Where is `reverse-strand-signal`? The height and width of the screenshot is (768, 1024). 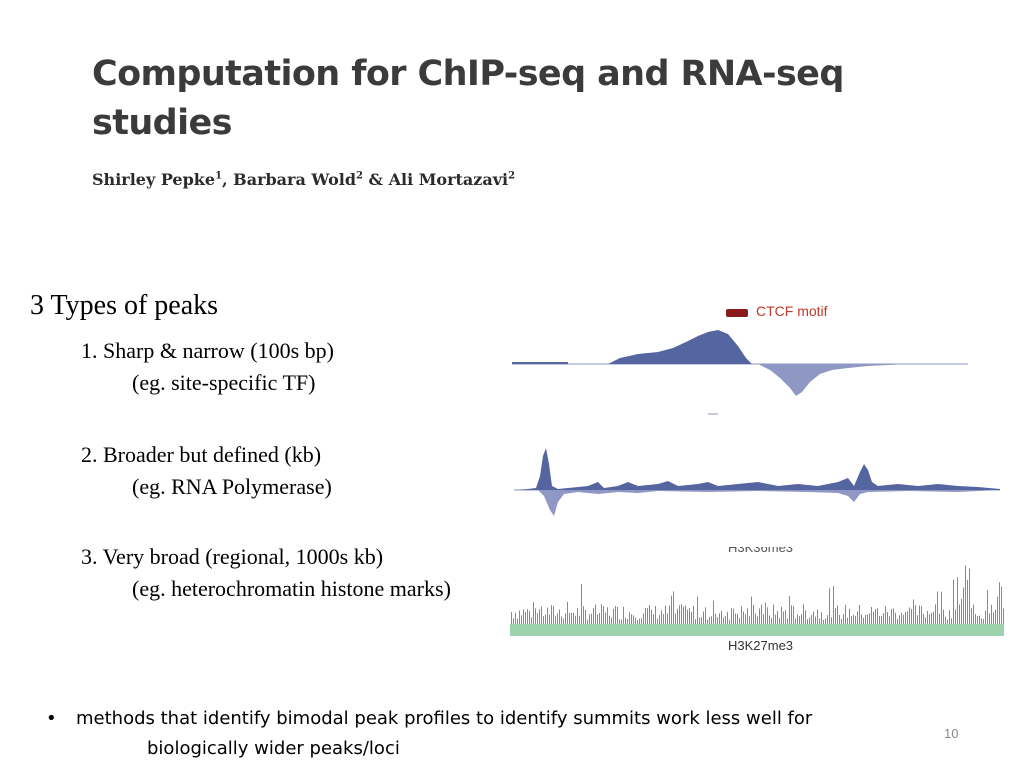
reverse-strand-signal is located at coordinates (769, 503).